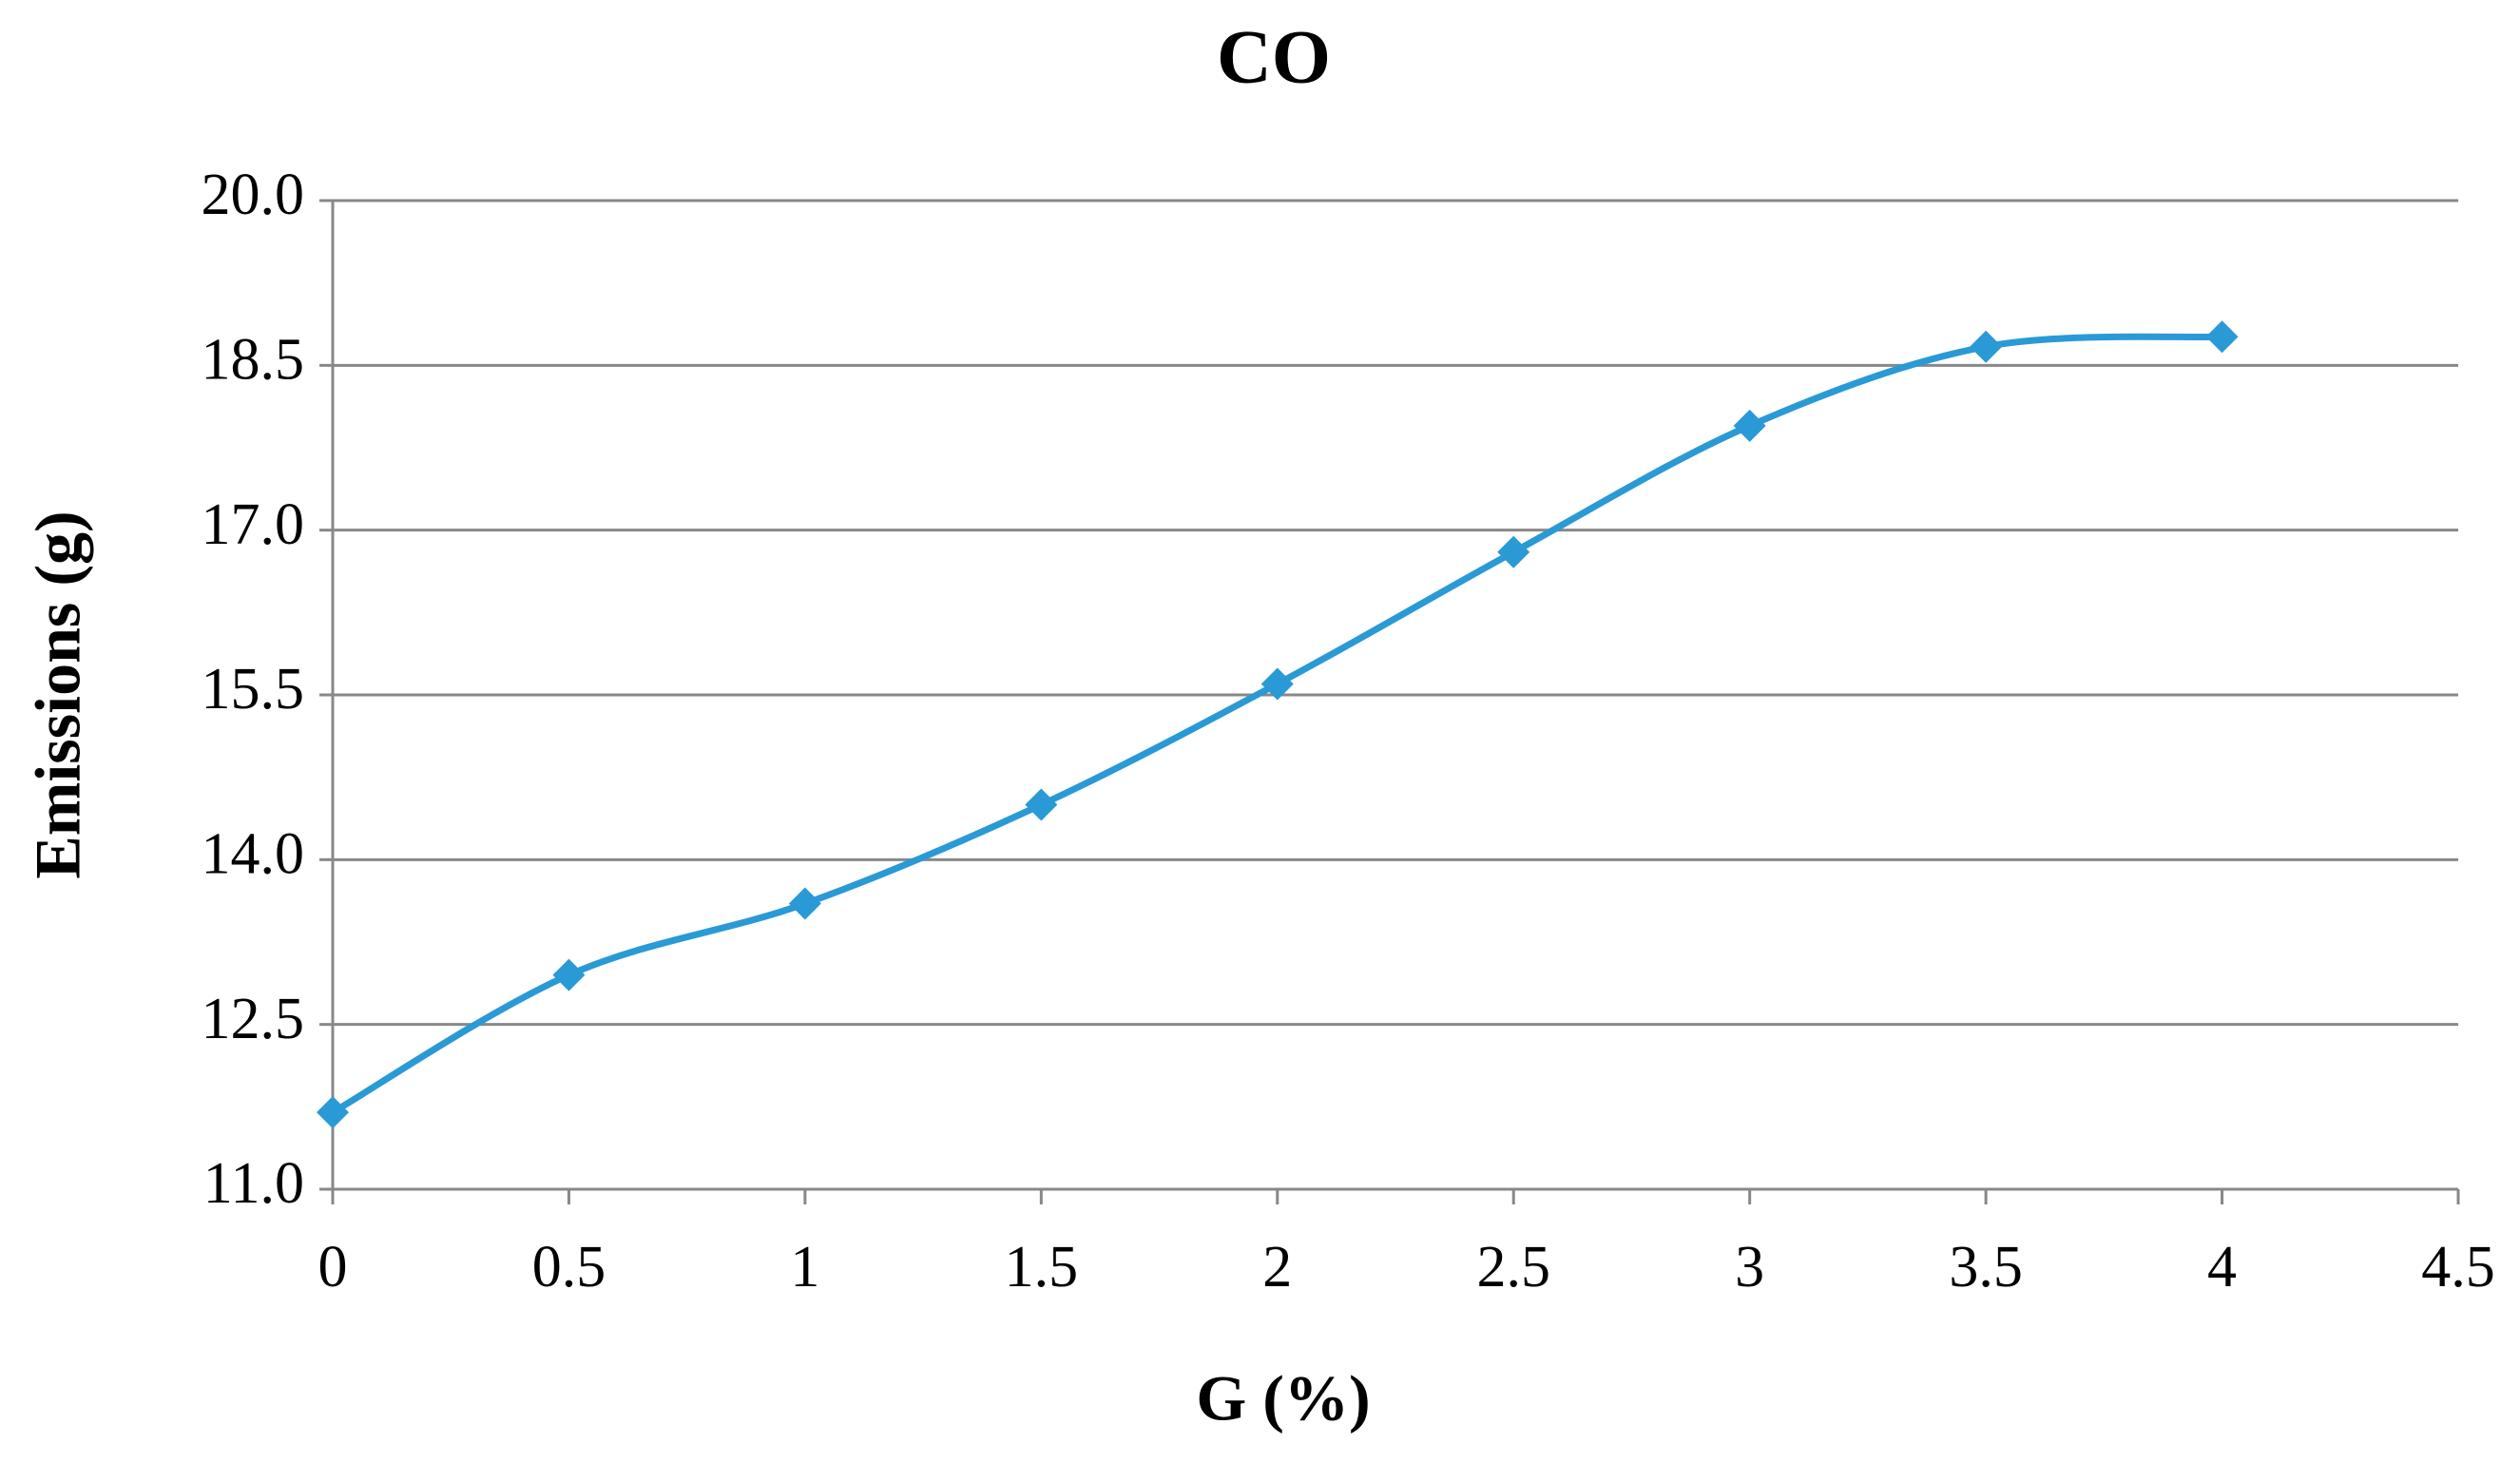  Describe the element at coordinates (1277, 1267) in the screenshot. I see `x-tick-label: 2` at that location.